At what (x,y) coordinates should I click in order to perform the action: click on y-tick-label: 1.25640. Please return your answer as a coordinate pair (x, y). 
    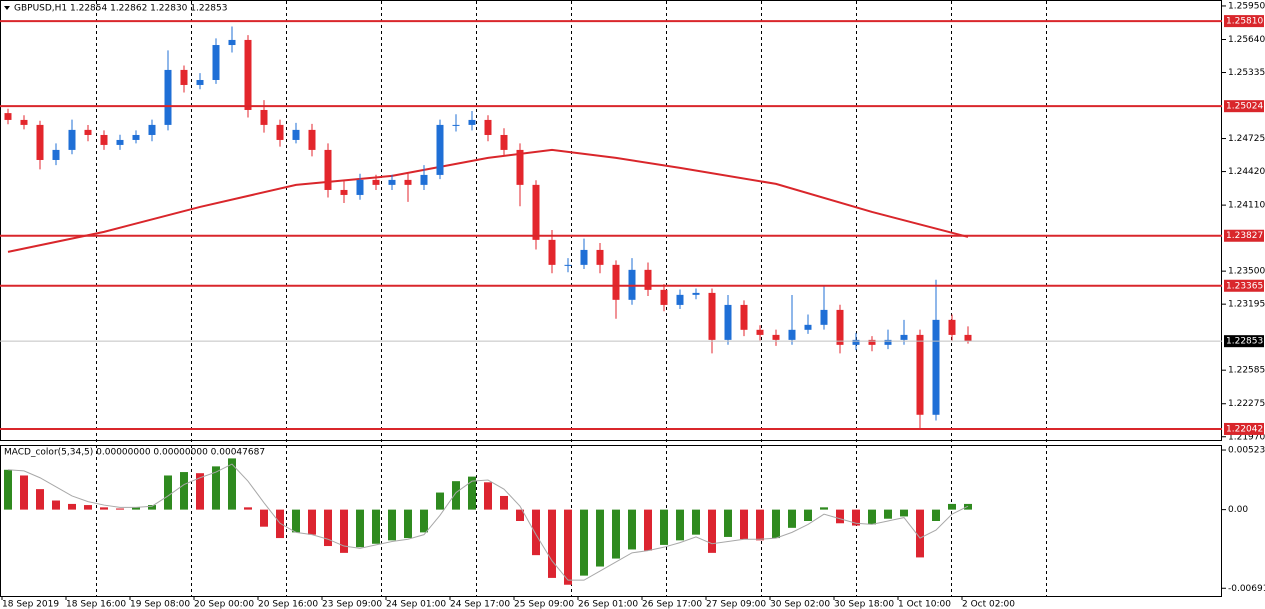
    Looking at the image, I should click on (1246, 40).